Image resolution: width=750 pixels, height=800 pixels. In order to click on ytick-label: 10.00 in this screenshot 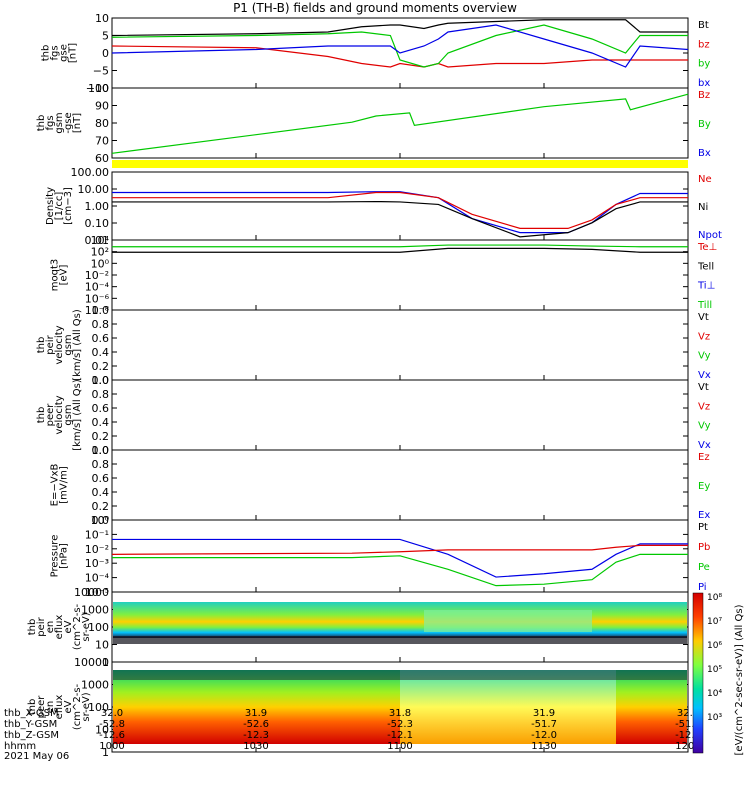, I will do `click(94, 189)`.